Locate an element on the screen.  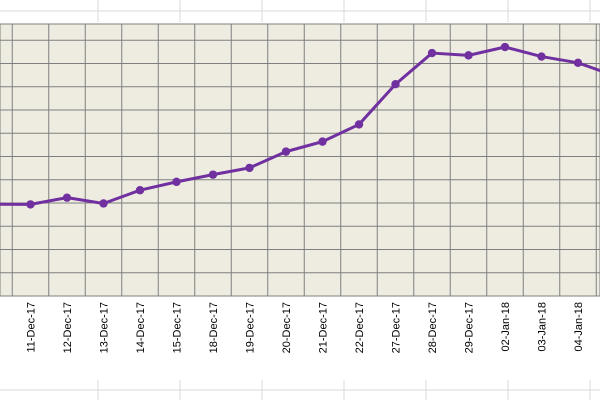
x-tick-label: 27-Dec-17 is located at coordinates (397, 327).